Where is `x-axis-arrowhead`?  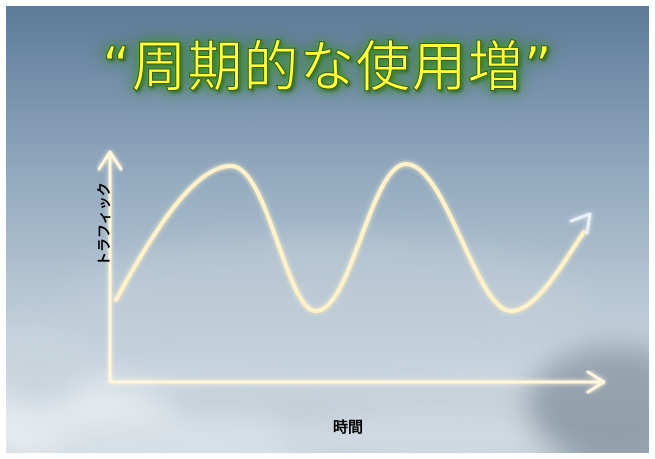
x-axis-arrowhead is located at coordinates (596, 382).